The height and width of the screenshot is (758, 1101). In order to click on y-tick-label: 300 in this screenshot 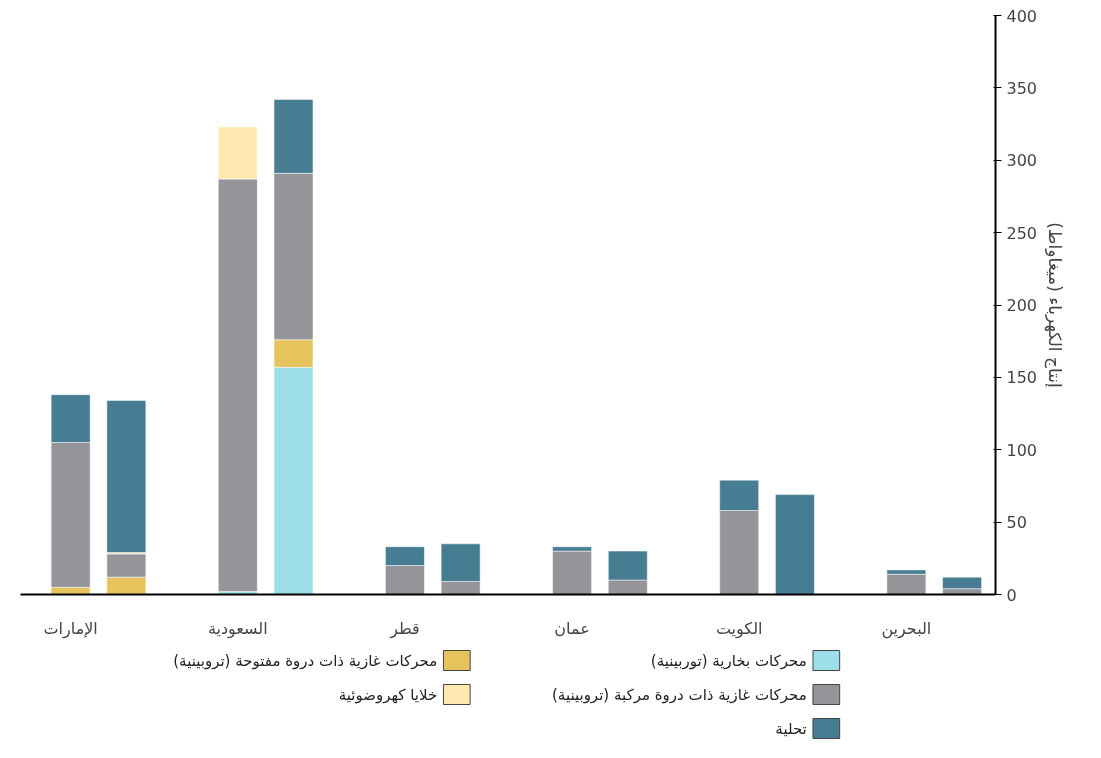, I will do `click(1022, 161)`.